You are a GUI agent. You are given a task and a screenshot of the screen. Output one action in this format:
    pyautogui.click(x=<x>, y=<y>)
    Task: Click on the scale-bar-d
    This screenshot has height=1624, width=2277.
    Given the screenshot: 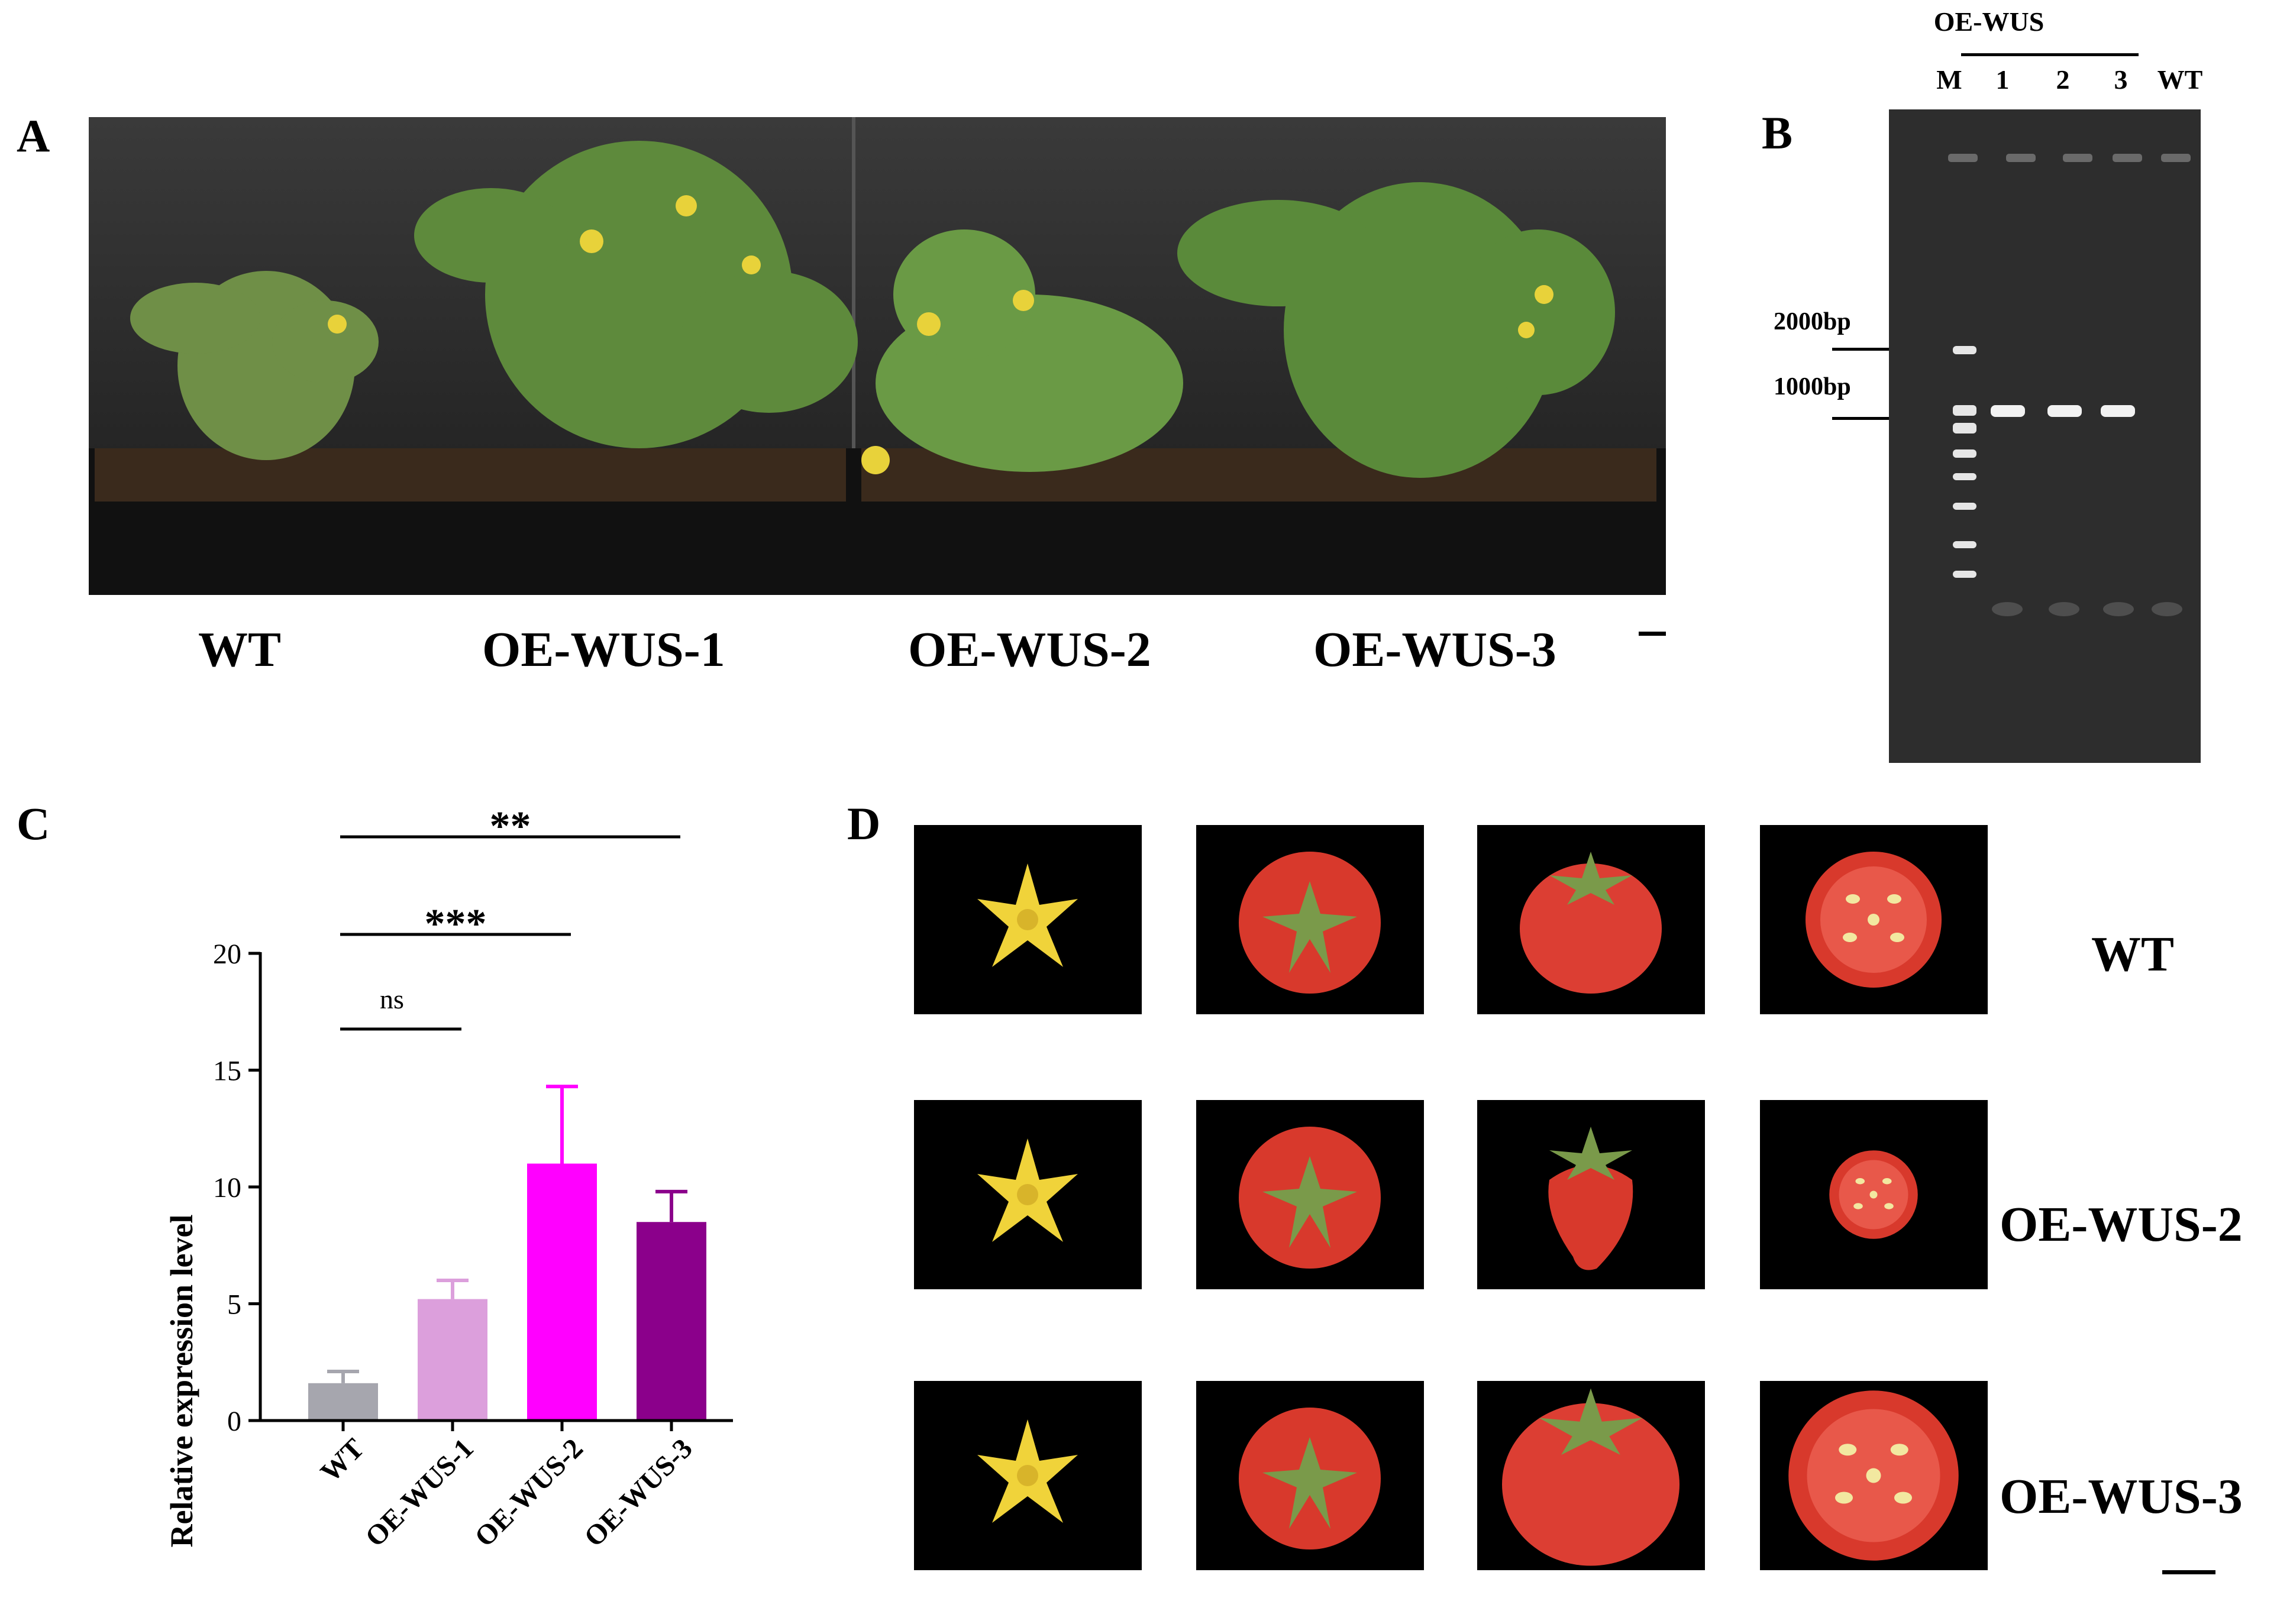 What is the action you would take?
    pyautogui.click(x=2188, y=1572)
    